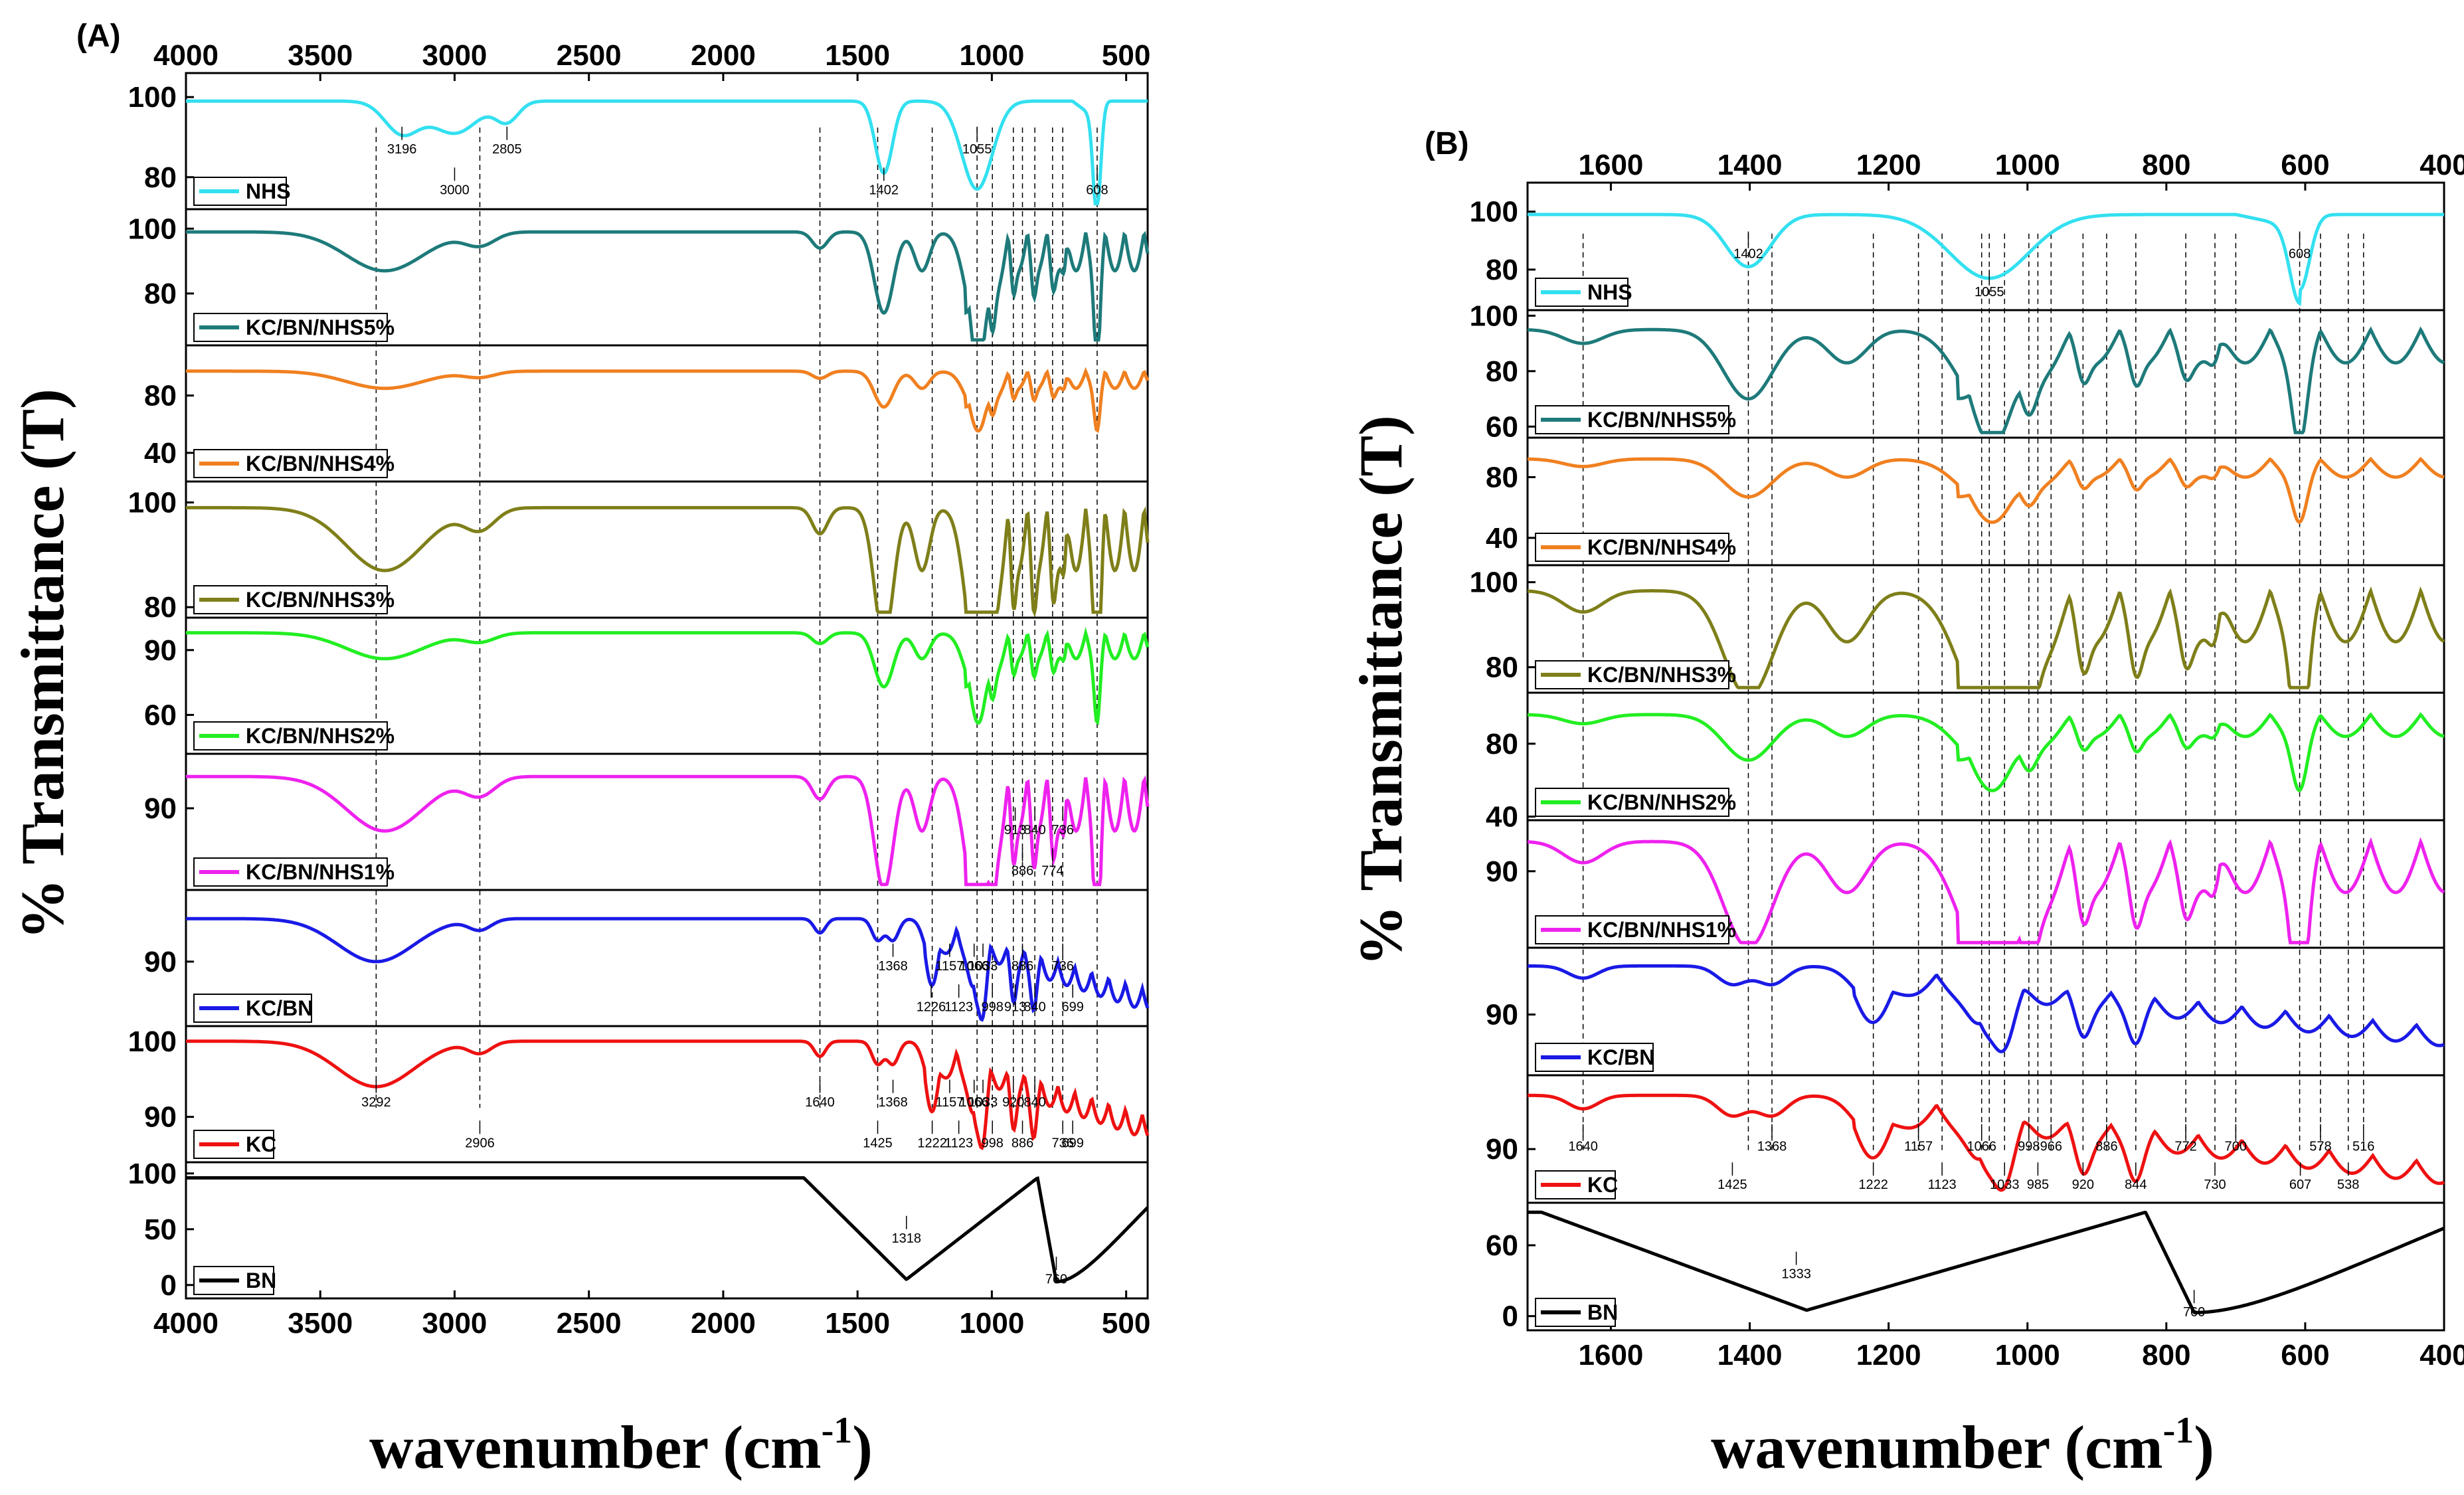 This screenshot has height=1495, width=2464. Describe the element at coordinates (1962, 1445) in the screenshot. I see `x-axis-title-right: wavenumber (cm-1)` at that location.